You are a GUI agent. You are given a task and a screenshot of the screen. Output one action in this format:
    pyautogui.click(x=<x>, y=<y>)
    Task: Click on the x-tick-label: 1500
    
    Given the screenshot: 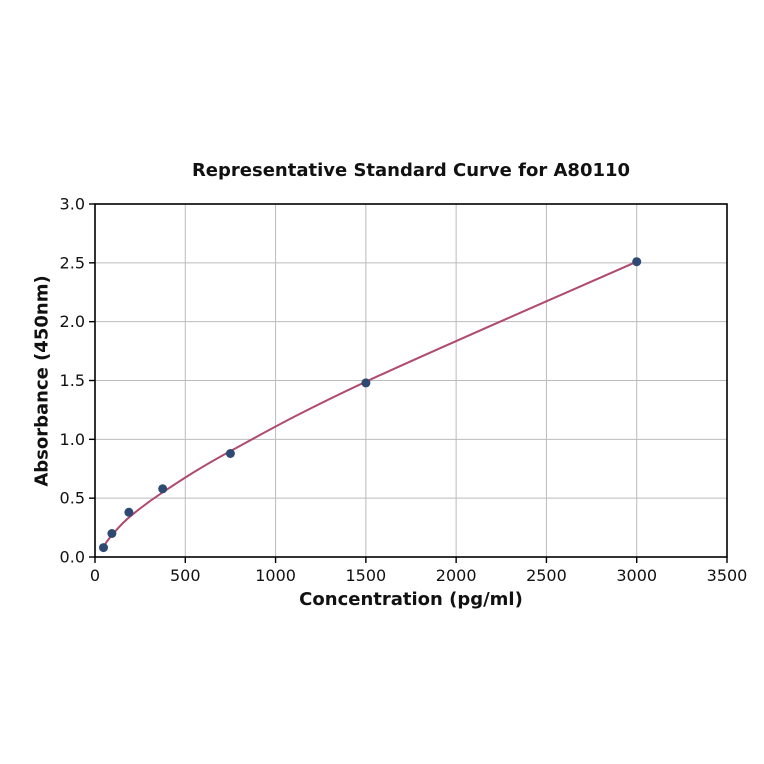 What is the action you would take?
    pyautogui.click(x=365, y=575)
    